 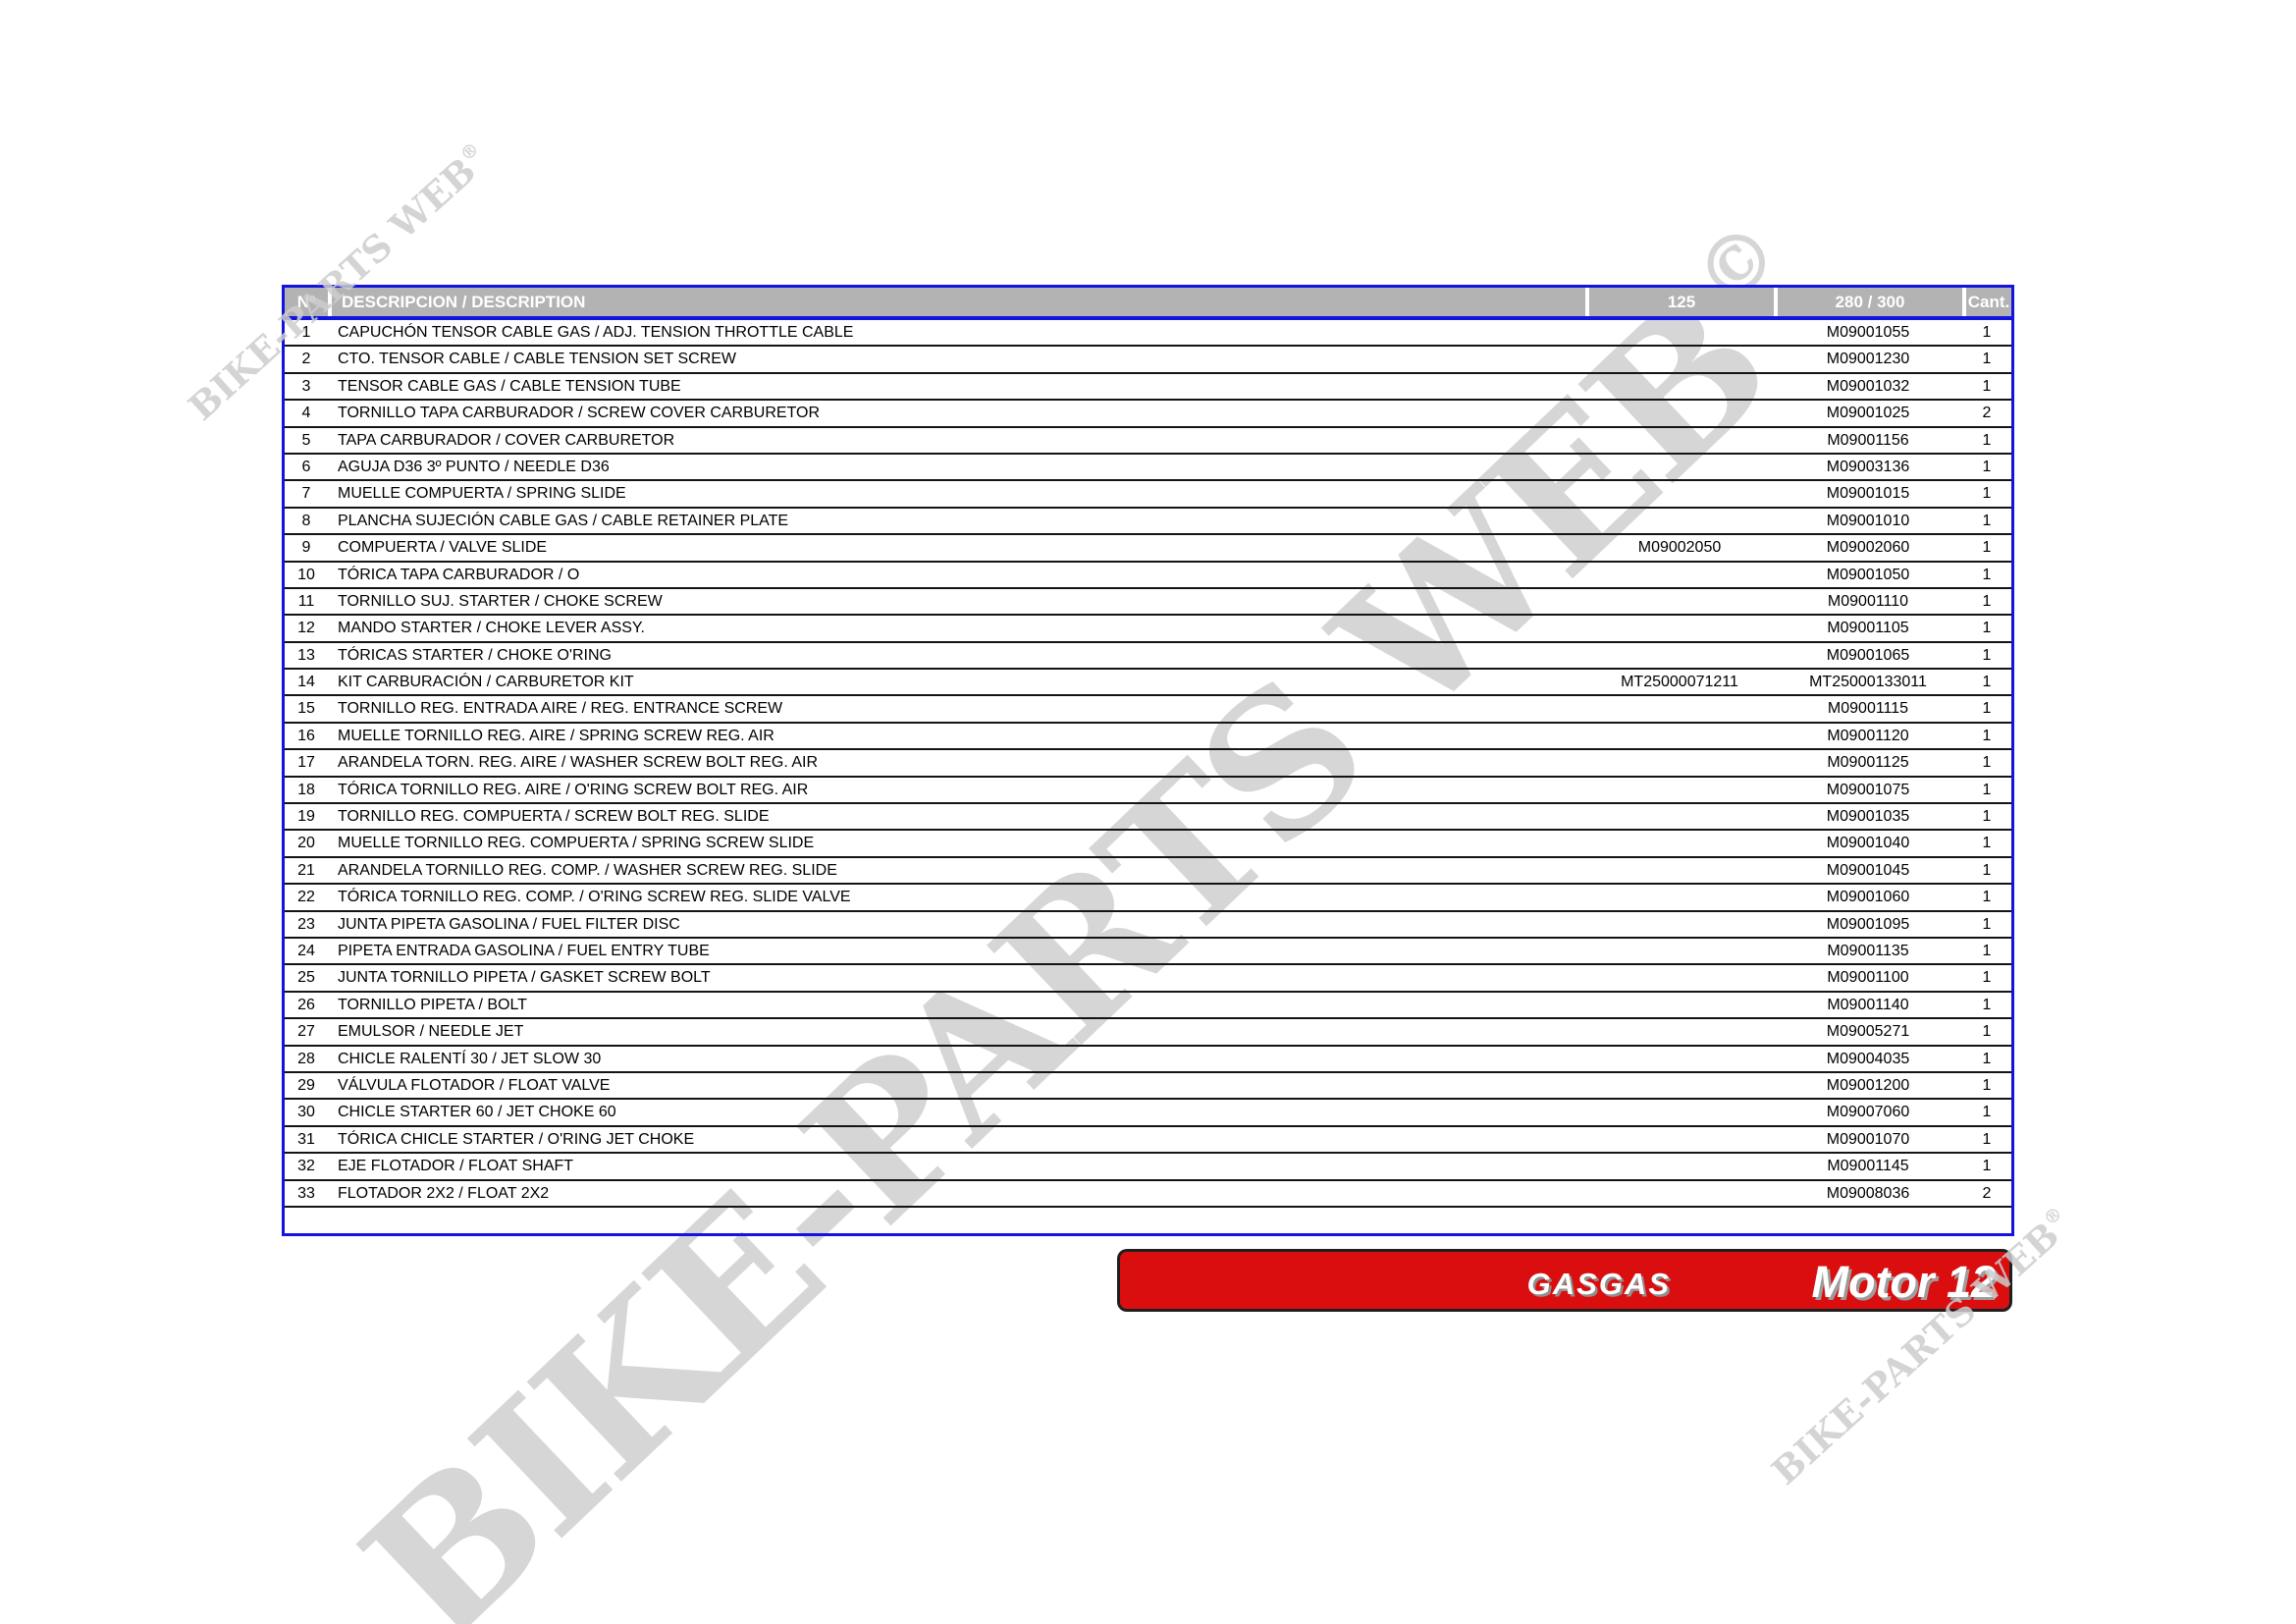 I want to click on footer-banner: GASGAS Motor 12, so click(x=1565, y=1280).